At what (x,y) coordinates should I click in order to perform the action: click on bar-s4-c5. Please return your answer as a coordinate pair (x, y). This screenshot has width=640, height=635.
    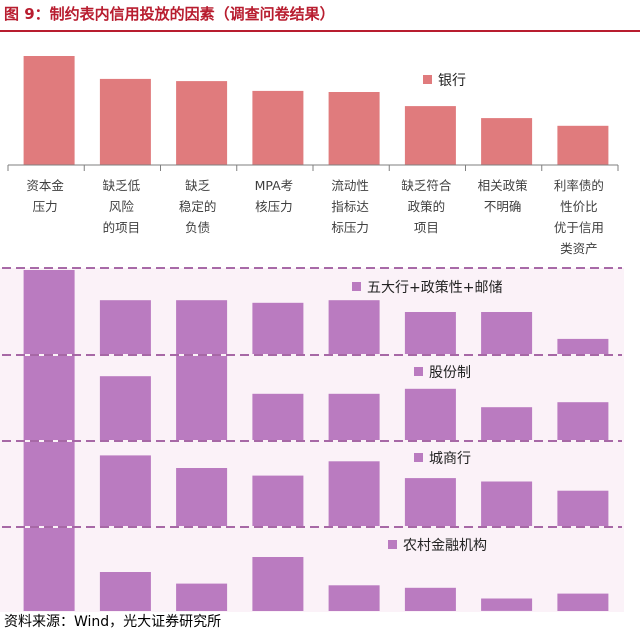
    Looking at the image, I should click on (430, 599).